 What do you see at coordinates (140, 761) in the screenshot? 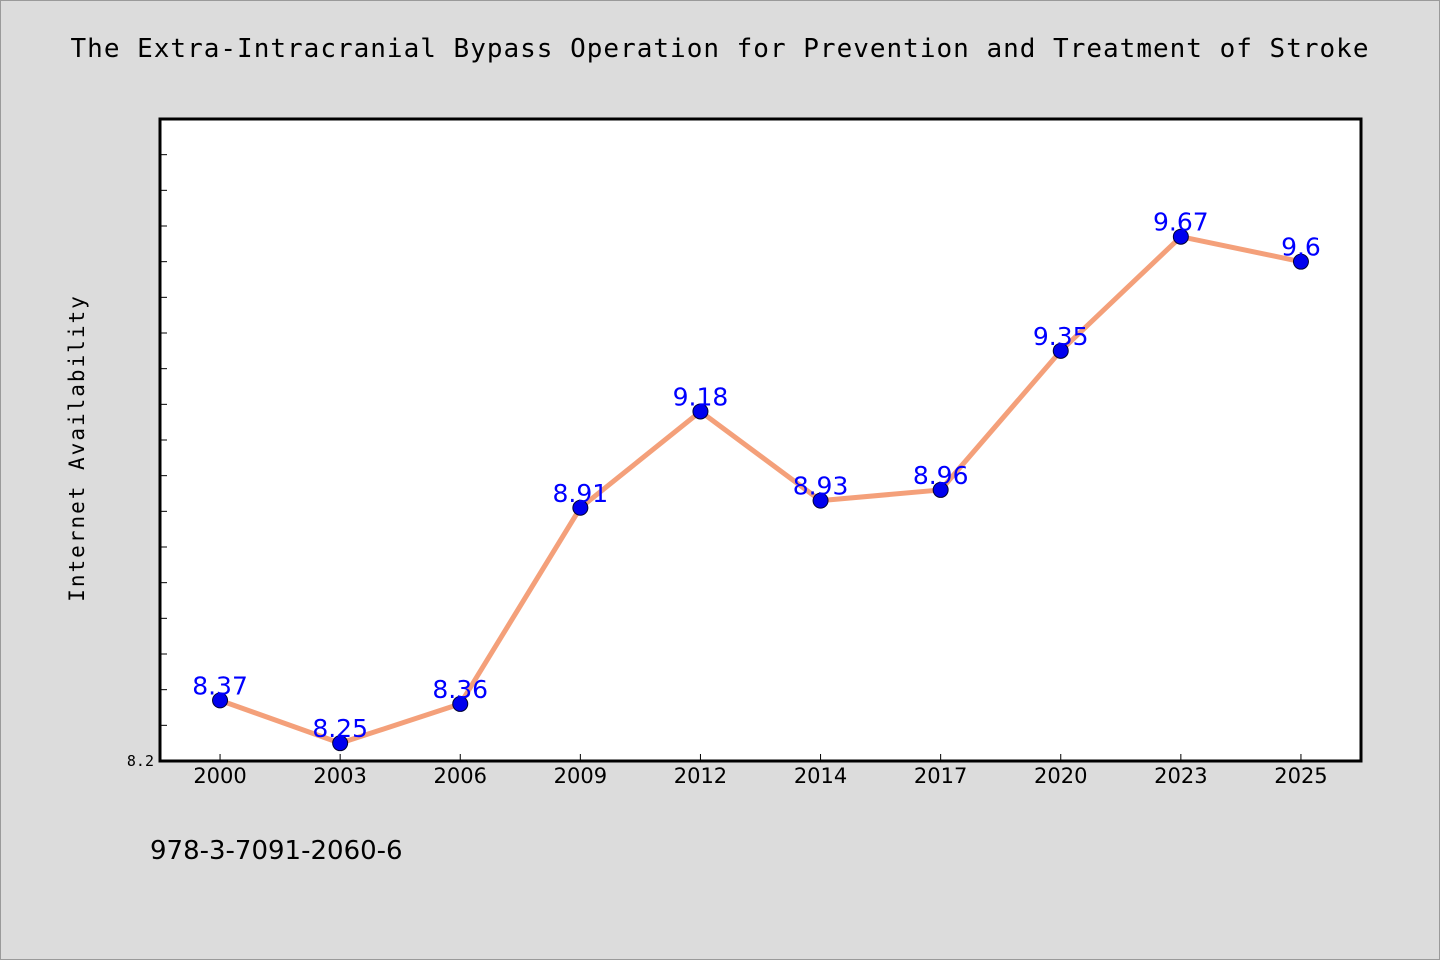
I see `y-tick-label: 8.2` at bounding box center [140, 761].